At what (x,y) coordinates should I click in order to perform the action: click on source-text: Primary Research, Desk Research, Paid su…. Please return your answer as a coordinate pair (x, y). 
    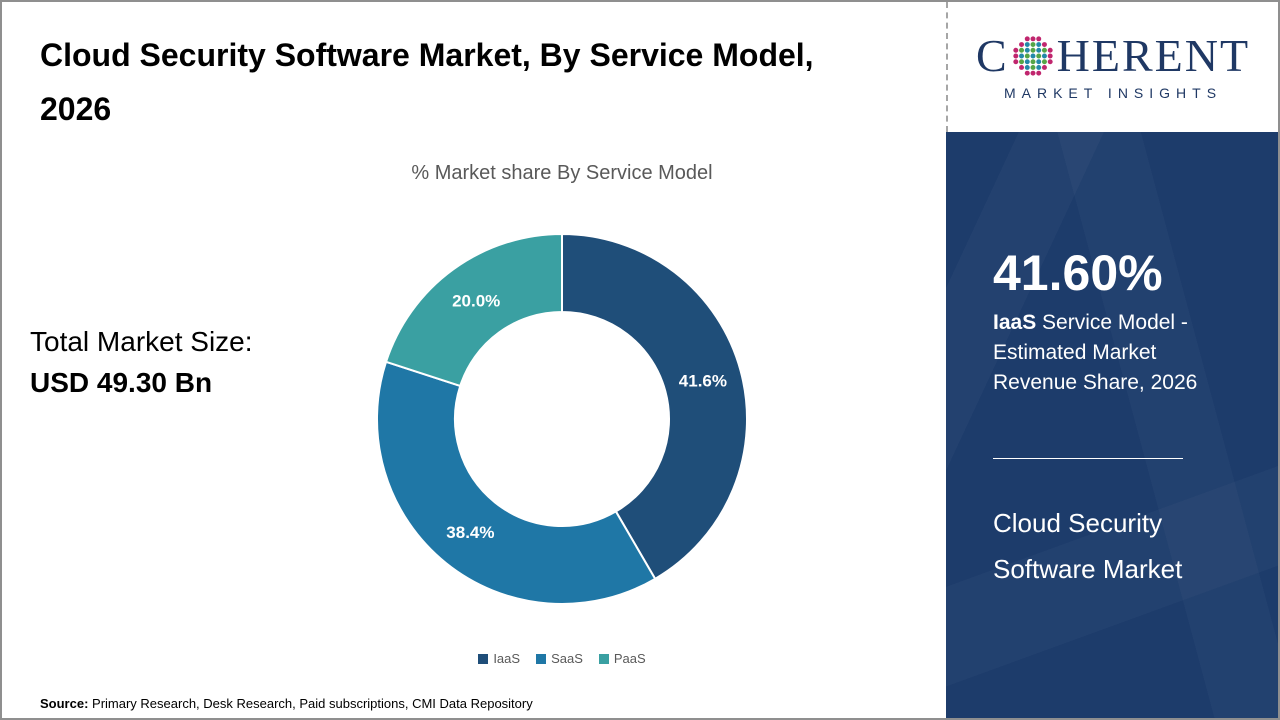
    Looking at the image, I should click on (310, 703).